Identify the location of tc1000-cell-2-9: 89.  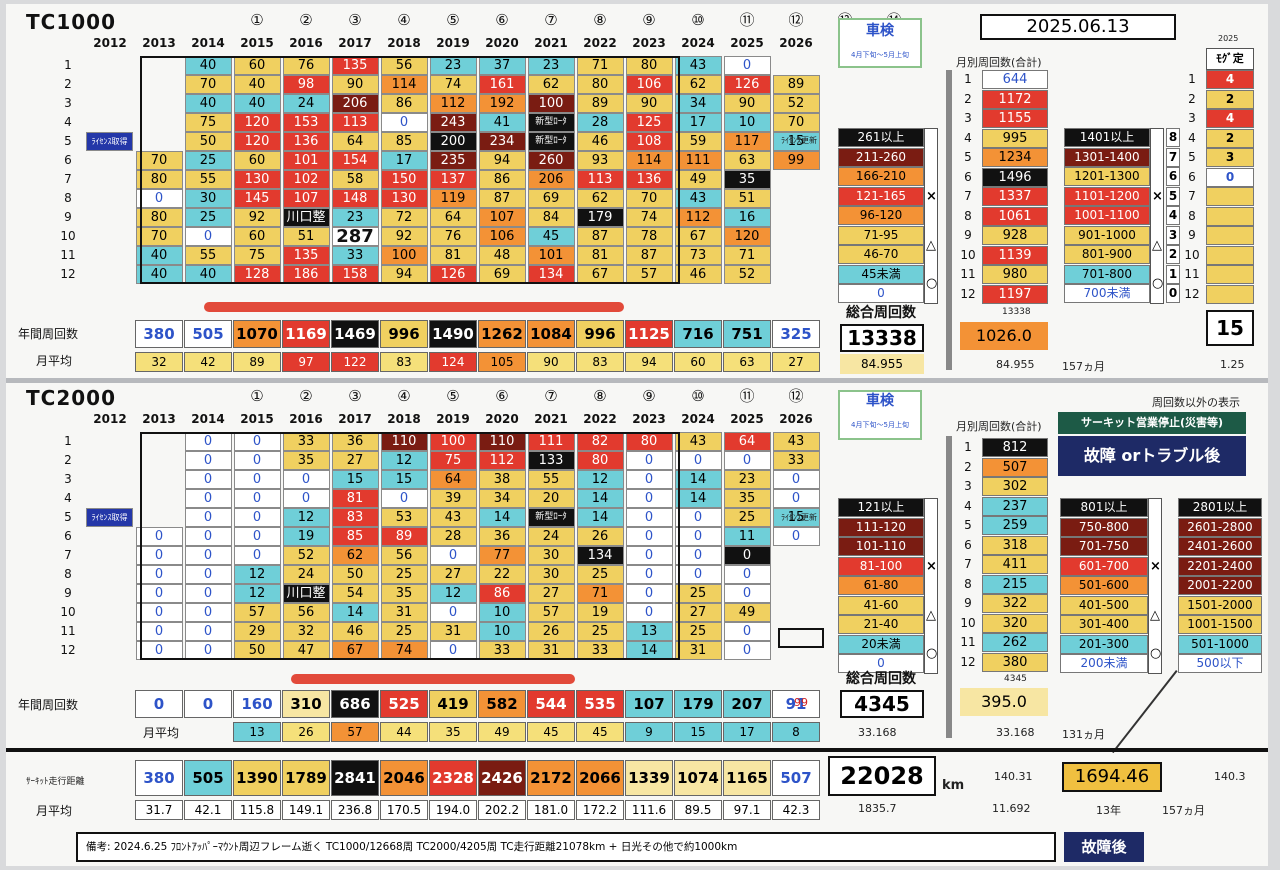
(600, 103).